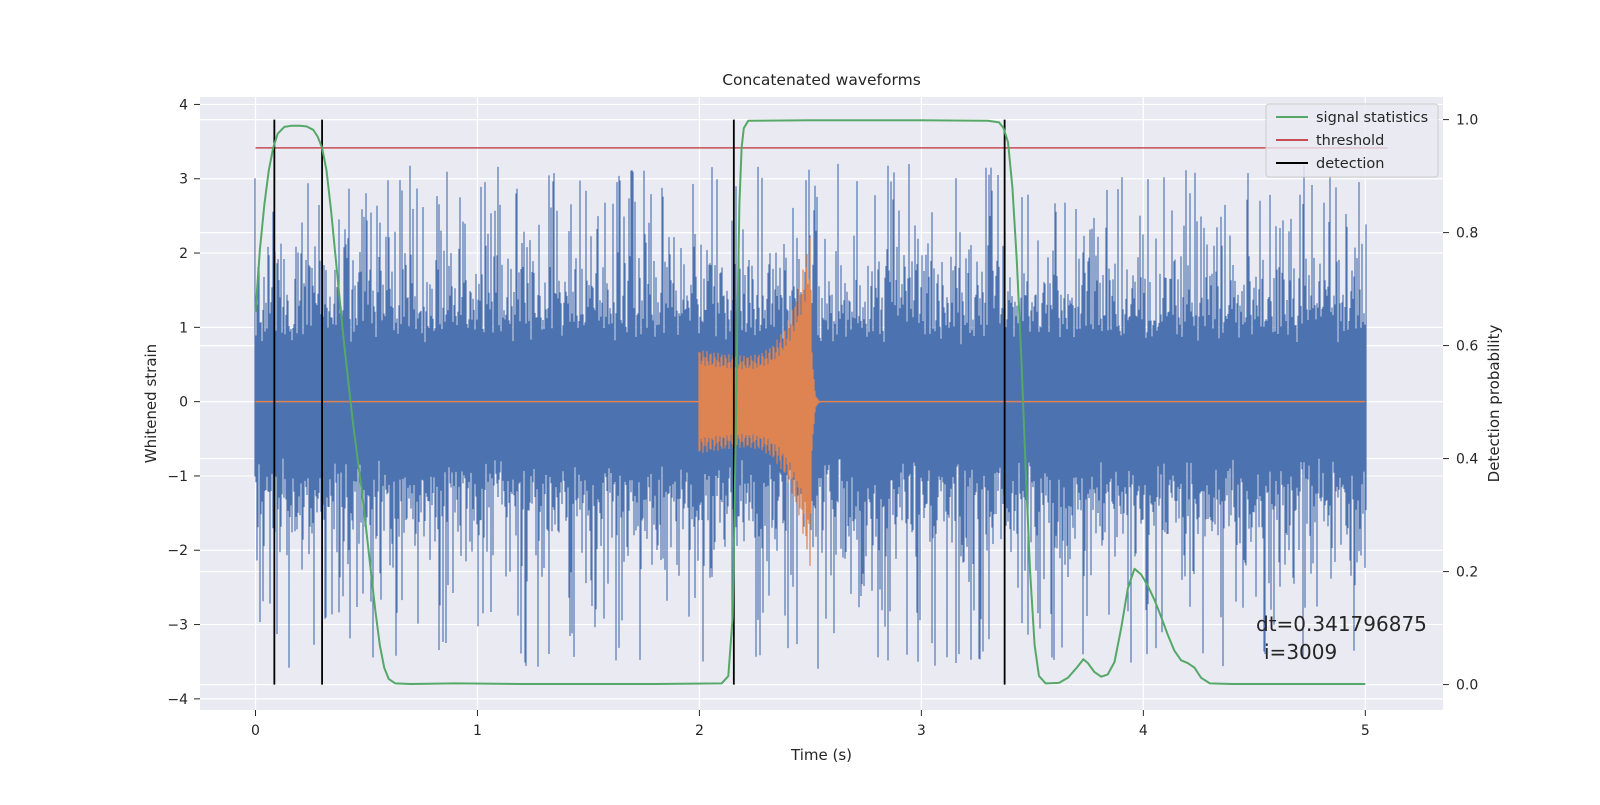  What do you see at coordinates (760, 401) in the screenshot?
I see `series-chirp` at bounding box center [760, 401].